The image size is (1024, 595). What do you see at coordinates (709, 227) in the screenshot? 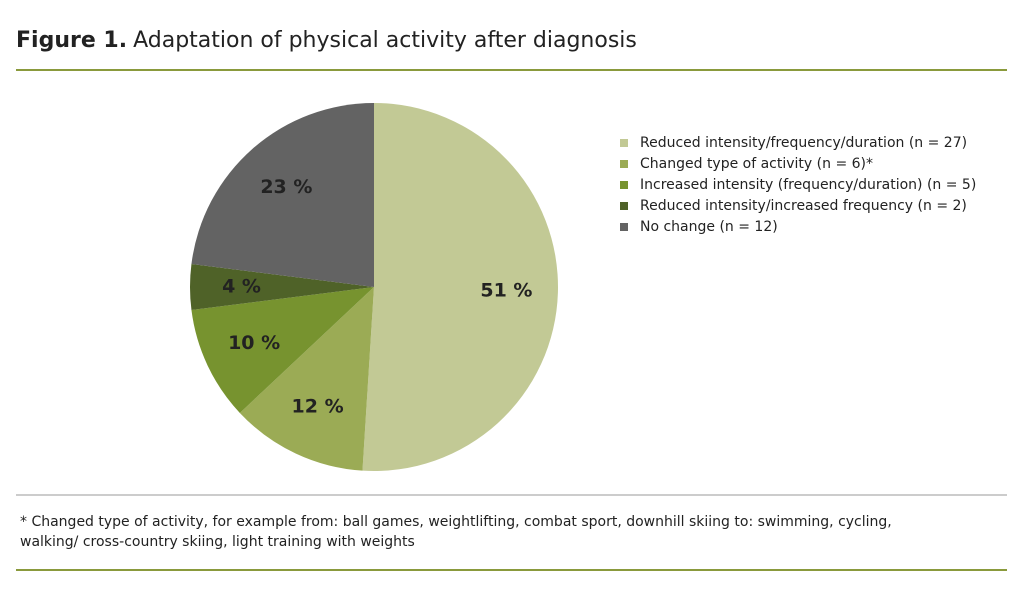
I see `legend-label: No change (n = 12)` at bounding box center [709, 227].